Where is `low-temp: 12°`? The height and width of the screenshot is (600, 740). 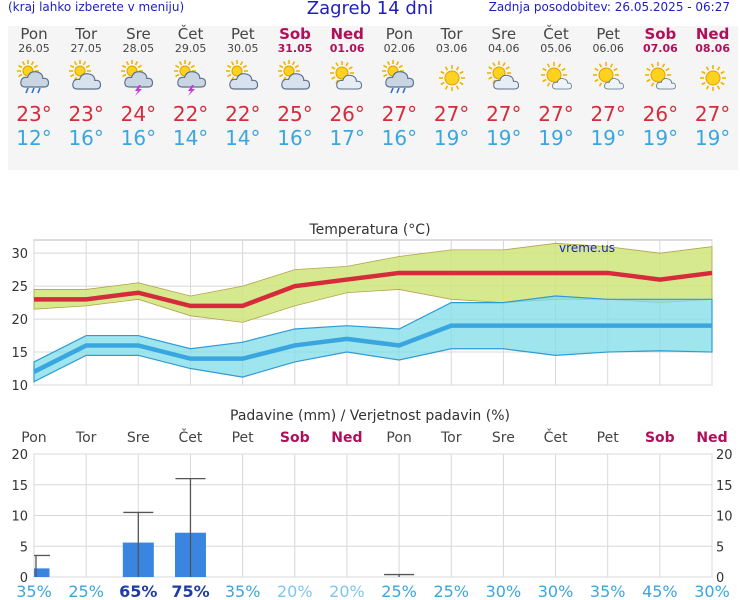 low-temp: 12° is located at coordinates (34, 138).